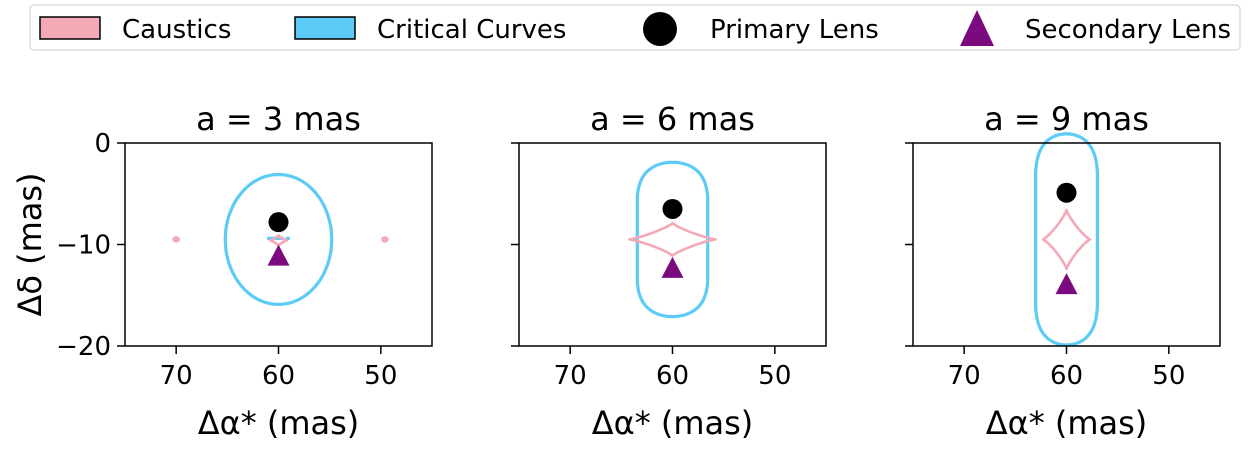 The image size is (1258, 450). What do you see at coordinates (672, 119) in the screenshot?
I see `panel-title: a = 6 mas` at bounding box center [672, 119].